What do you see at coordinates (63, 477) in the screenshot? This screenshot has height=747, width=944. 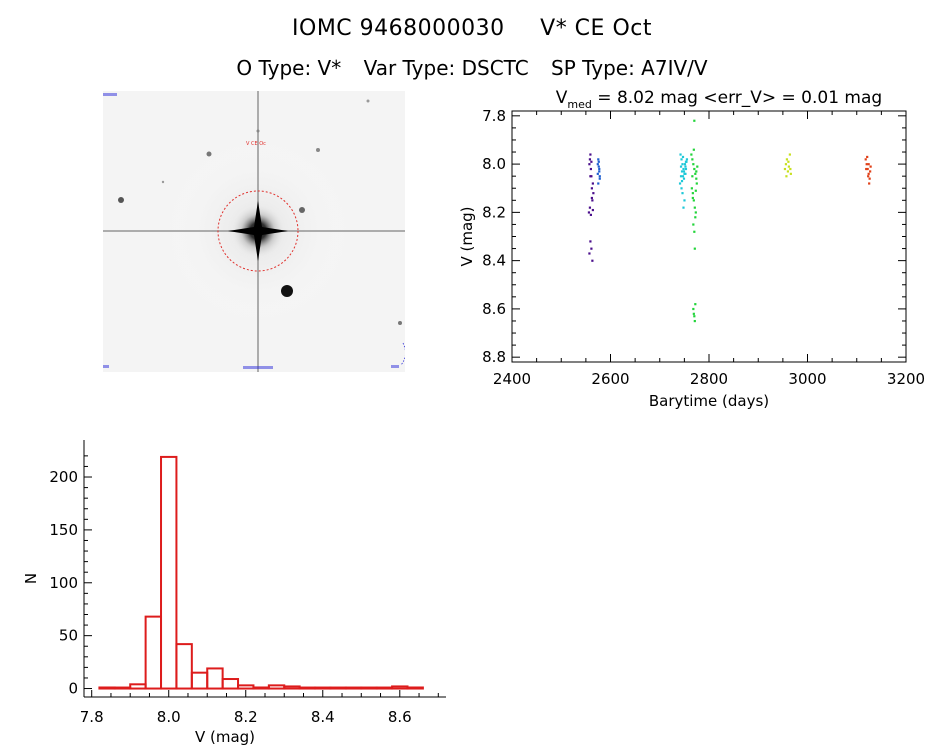 I see `y-tick-label: 200` at bounding box center [63, 477].